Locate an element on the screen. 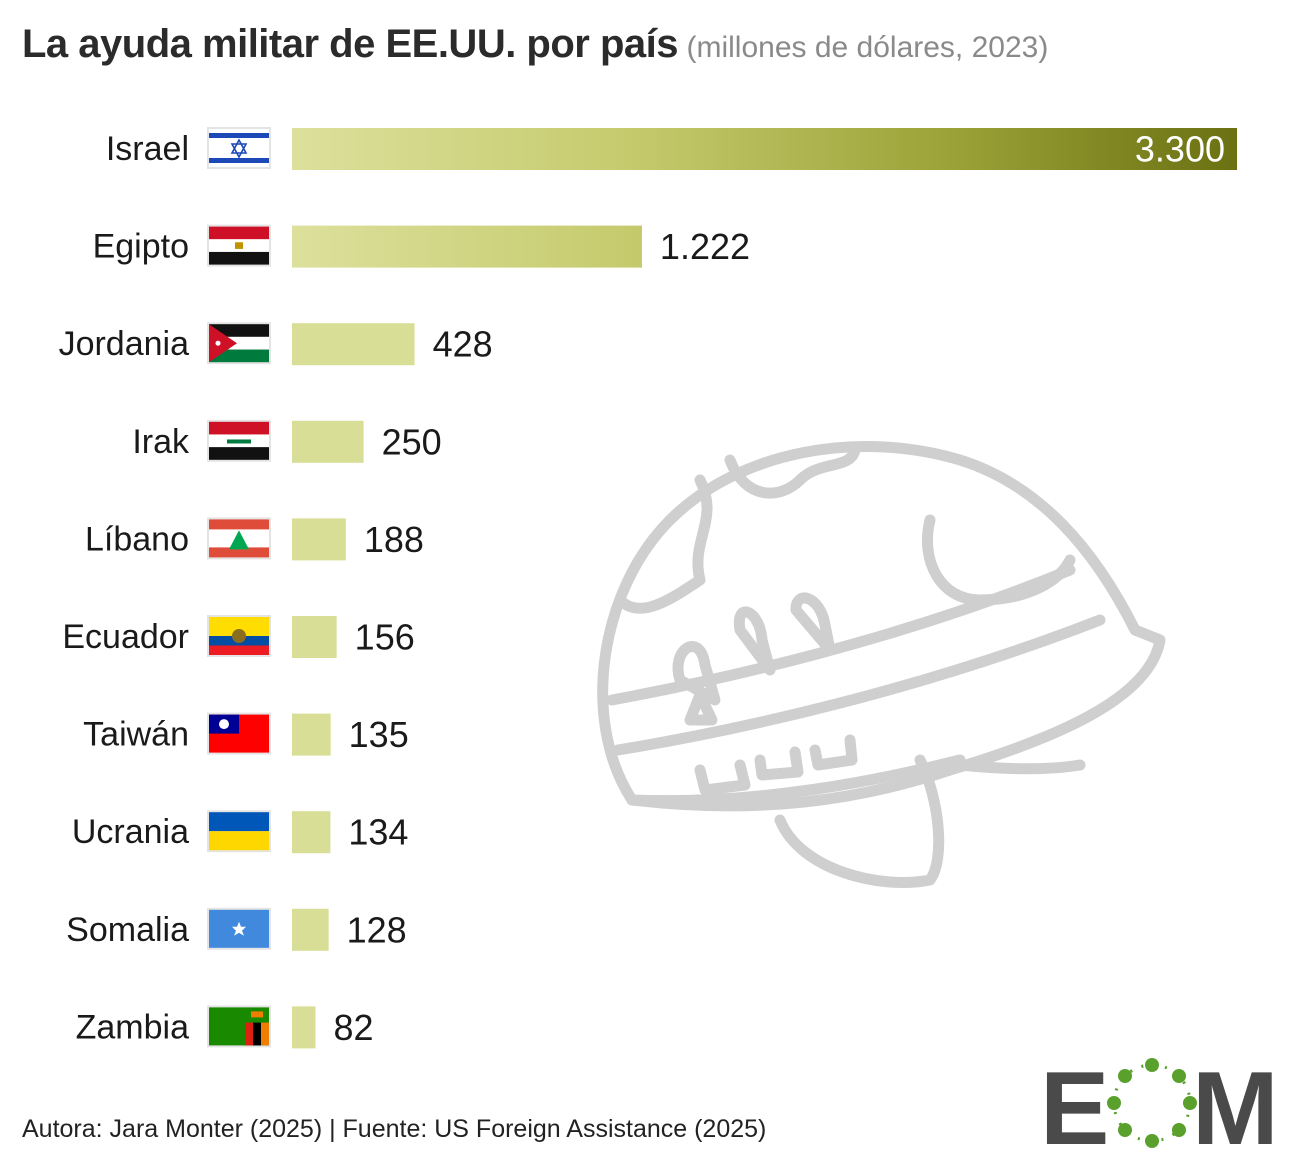 The height and width of the screenshot is (1164, 1300). category-label: Egipto is located at coordinates (141, 247).